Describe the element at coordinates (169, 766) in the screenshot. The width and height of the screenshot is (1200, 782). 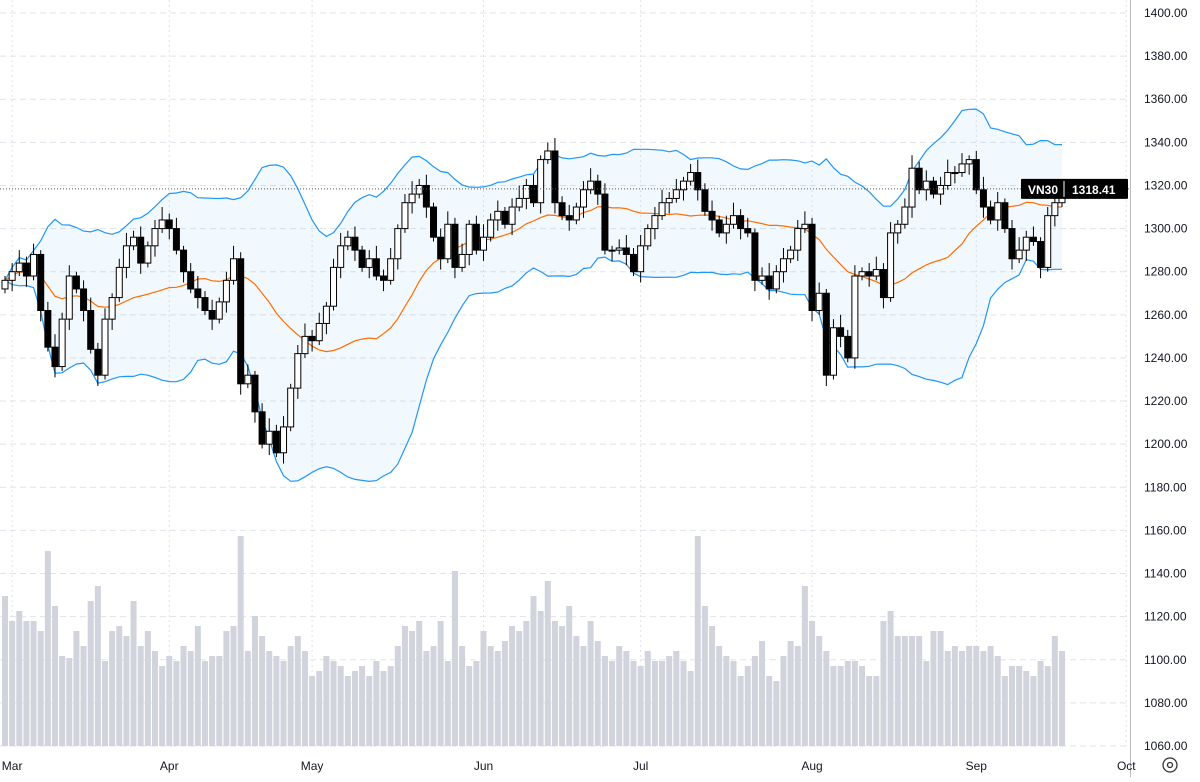
I see `x-tick-label: Apr` at that location.